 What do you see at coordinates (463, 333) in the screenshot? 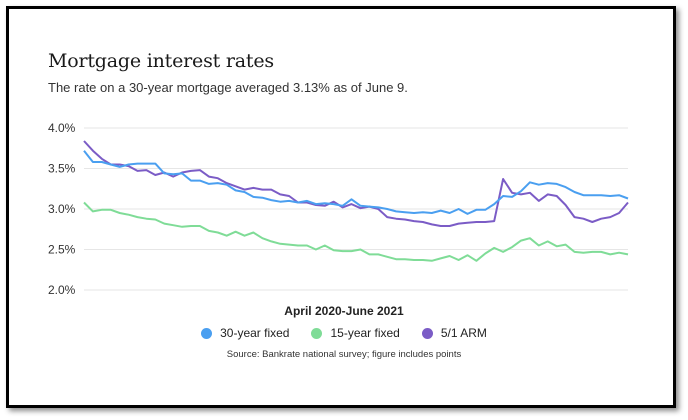
I see `legend-label-5-1-arm: 5/1 ARM` at bounding box center [463, 333].